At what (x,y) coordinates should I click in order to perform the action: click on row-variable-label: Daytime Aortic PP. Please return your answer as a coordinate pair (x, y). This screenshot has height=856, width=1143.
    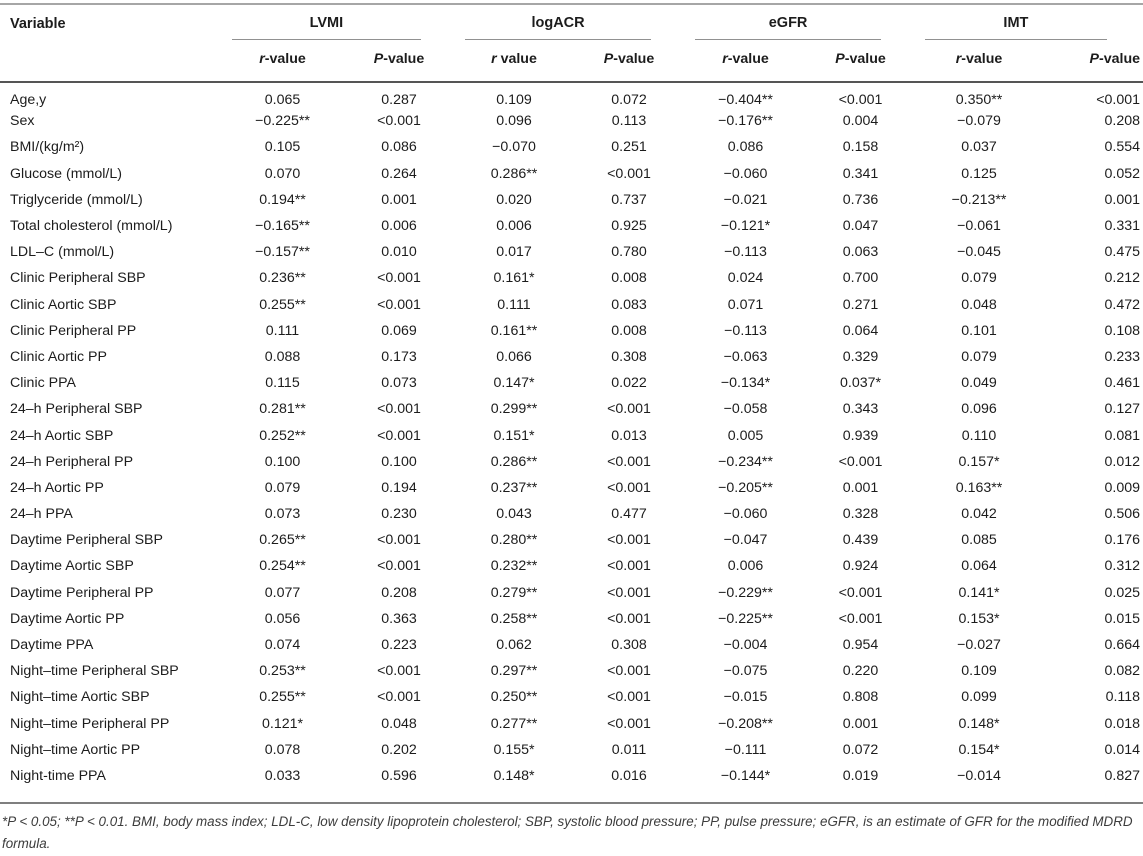
    Looking at the image, I should click on (67, 618).